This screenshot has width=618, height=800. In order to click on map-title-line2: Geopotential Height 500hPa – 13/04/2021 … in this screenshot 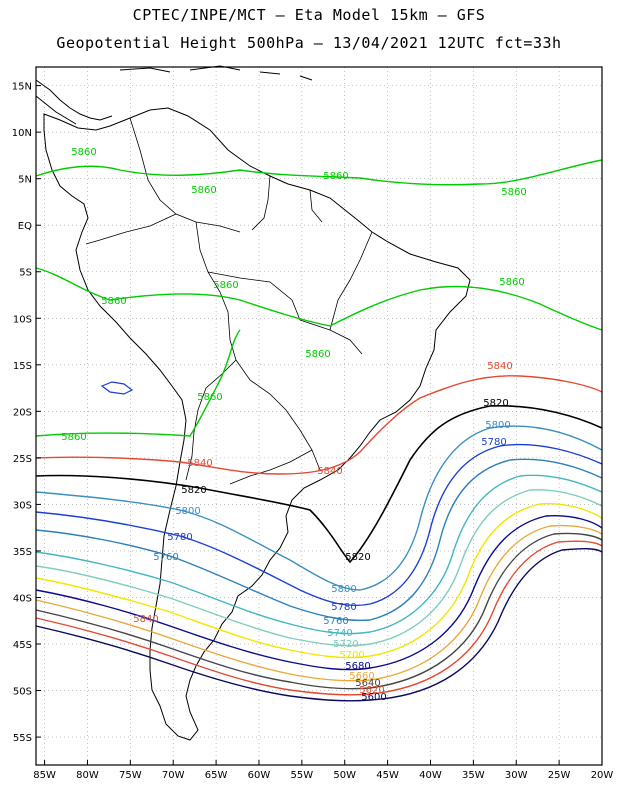, I will do `click(309, 43)`.